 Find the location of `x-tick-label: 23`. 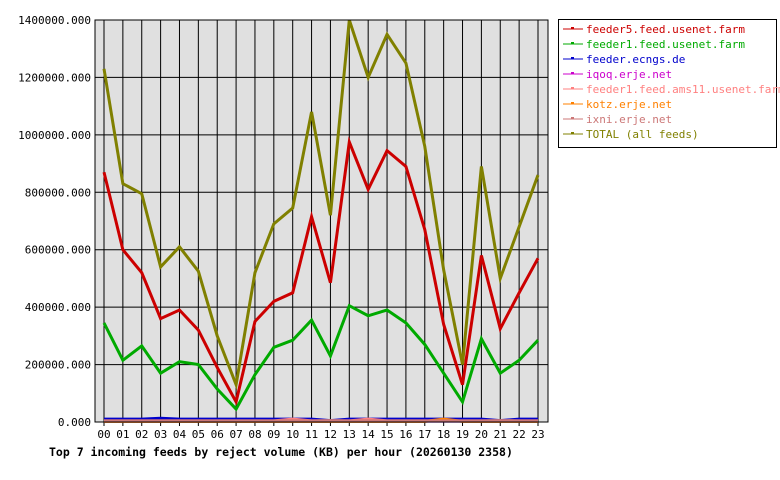

x-tick-label: 23 is located at coordinates (537, 434).